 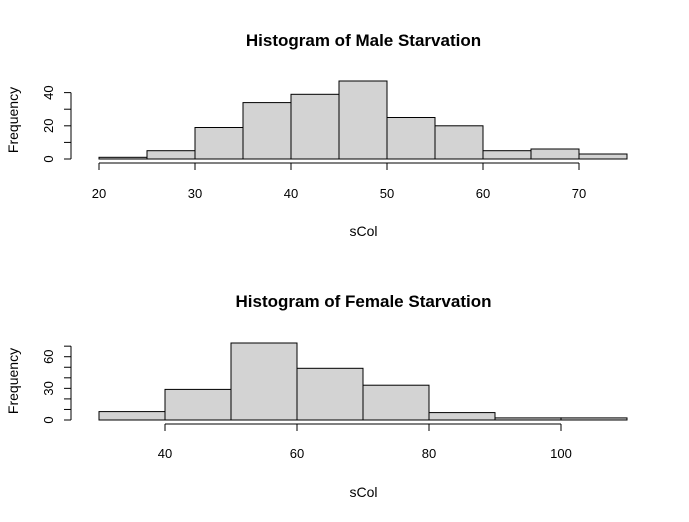 I want to click on x-tick-label: 20, so click(x=99, y=193).